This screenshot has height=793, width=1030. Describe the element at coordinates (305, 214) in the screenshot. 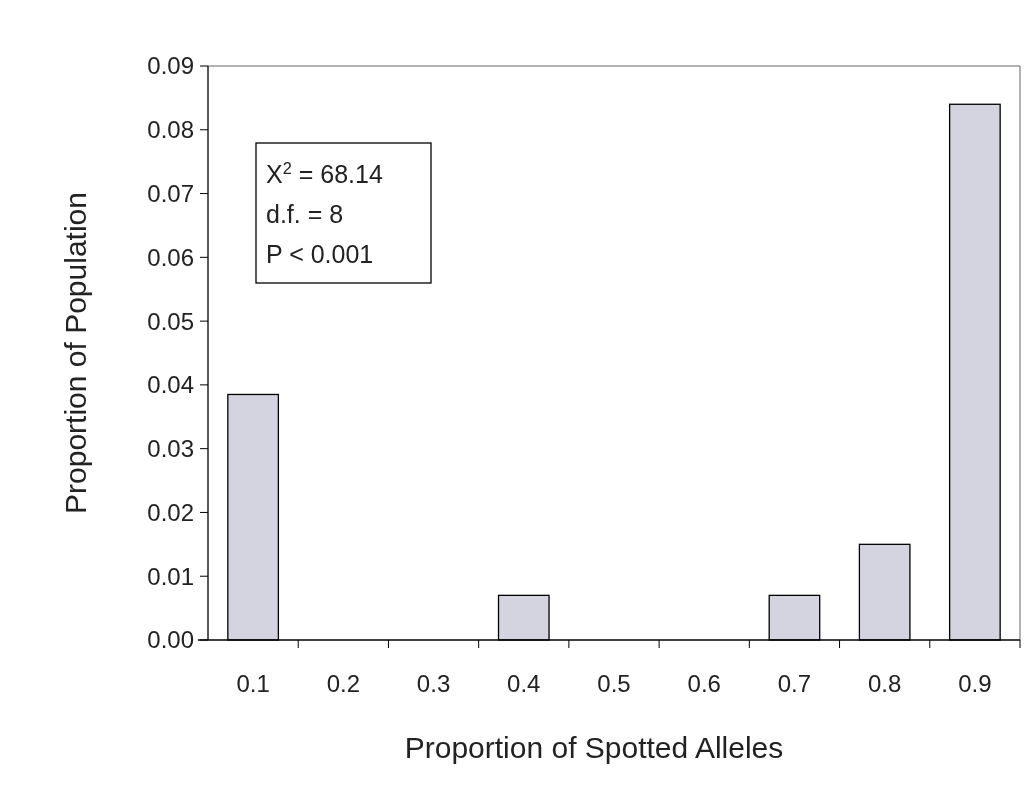

I see `annotation: d.f. = 8` at that location.